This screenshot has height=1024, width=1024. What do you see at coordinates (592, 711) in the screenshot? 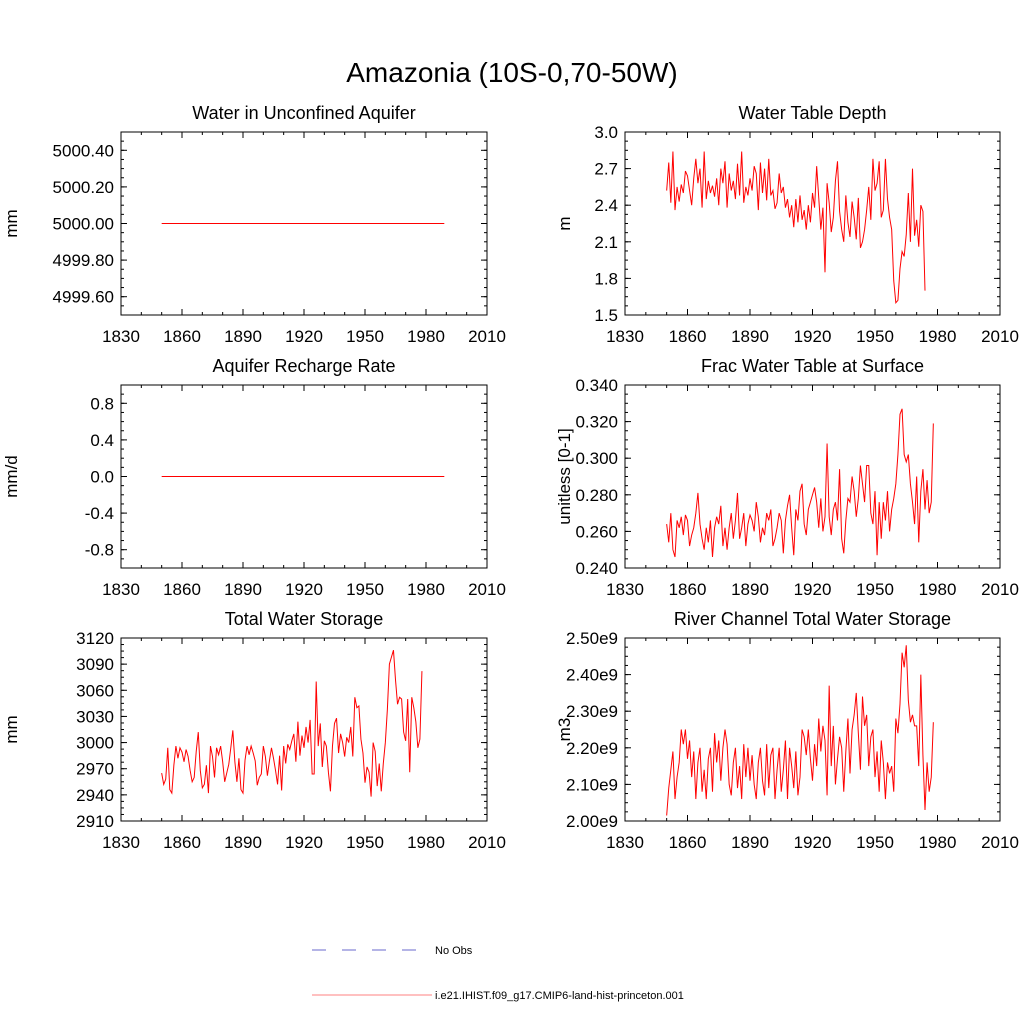
I see `y-tick-label: 2.30e9` at bounding box center [592, 711].